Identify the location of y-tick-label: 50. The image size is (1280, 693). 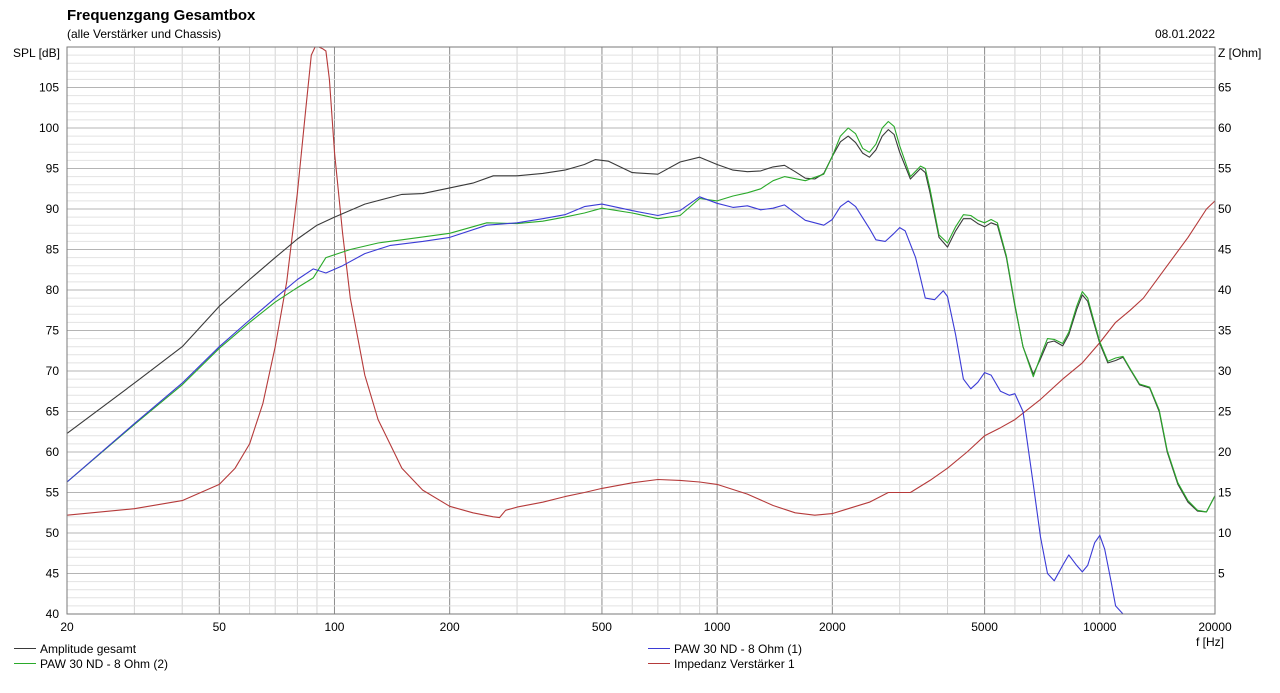
(53, 533).